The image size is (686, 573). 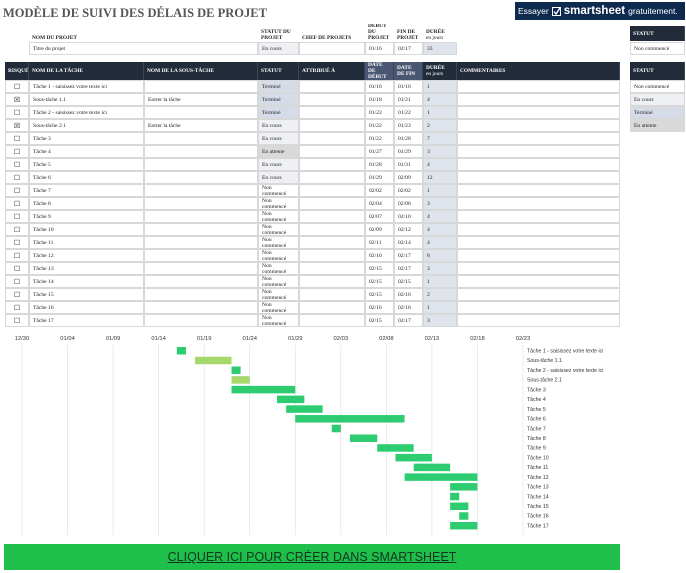 What do you see at coordinates (538, 507) in the screenshot?
I see `gantt-label: Tâche 15` at bounding box center [538, 507].